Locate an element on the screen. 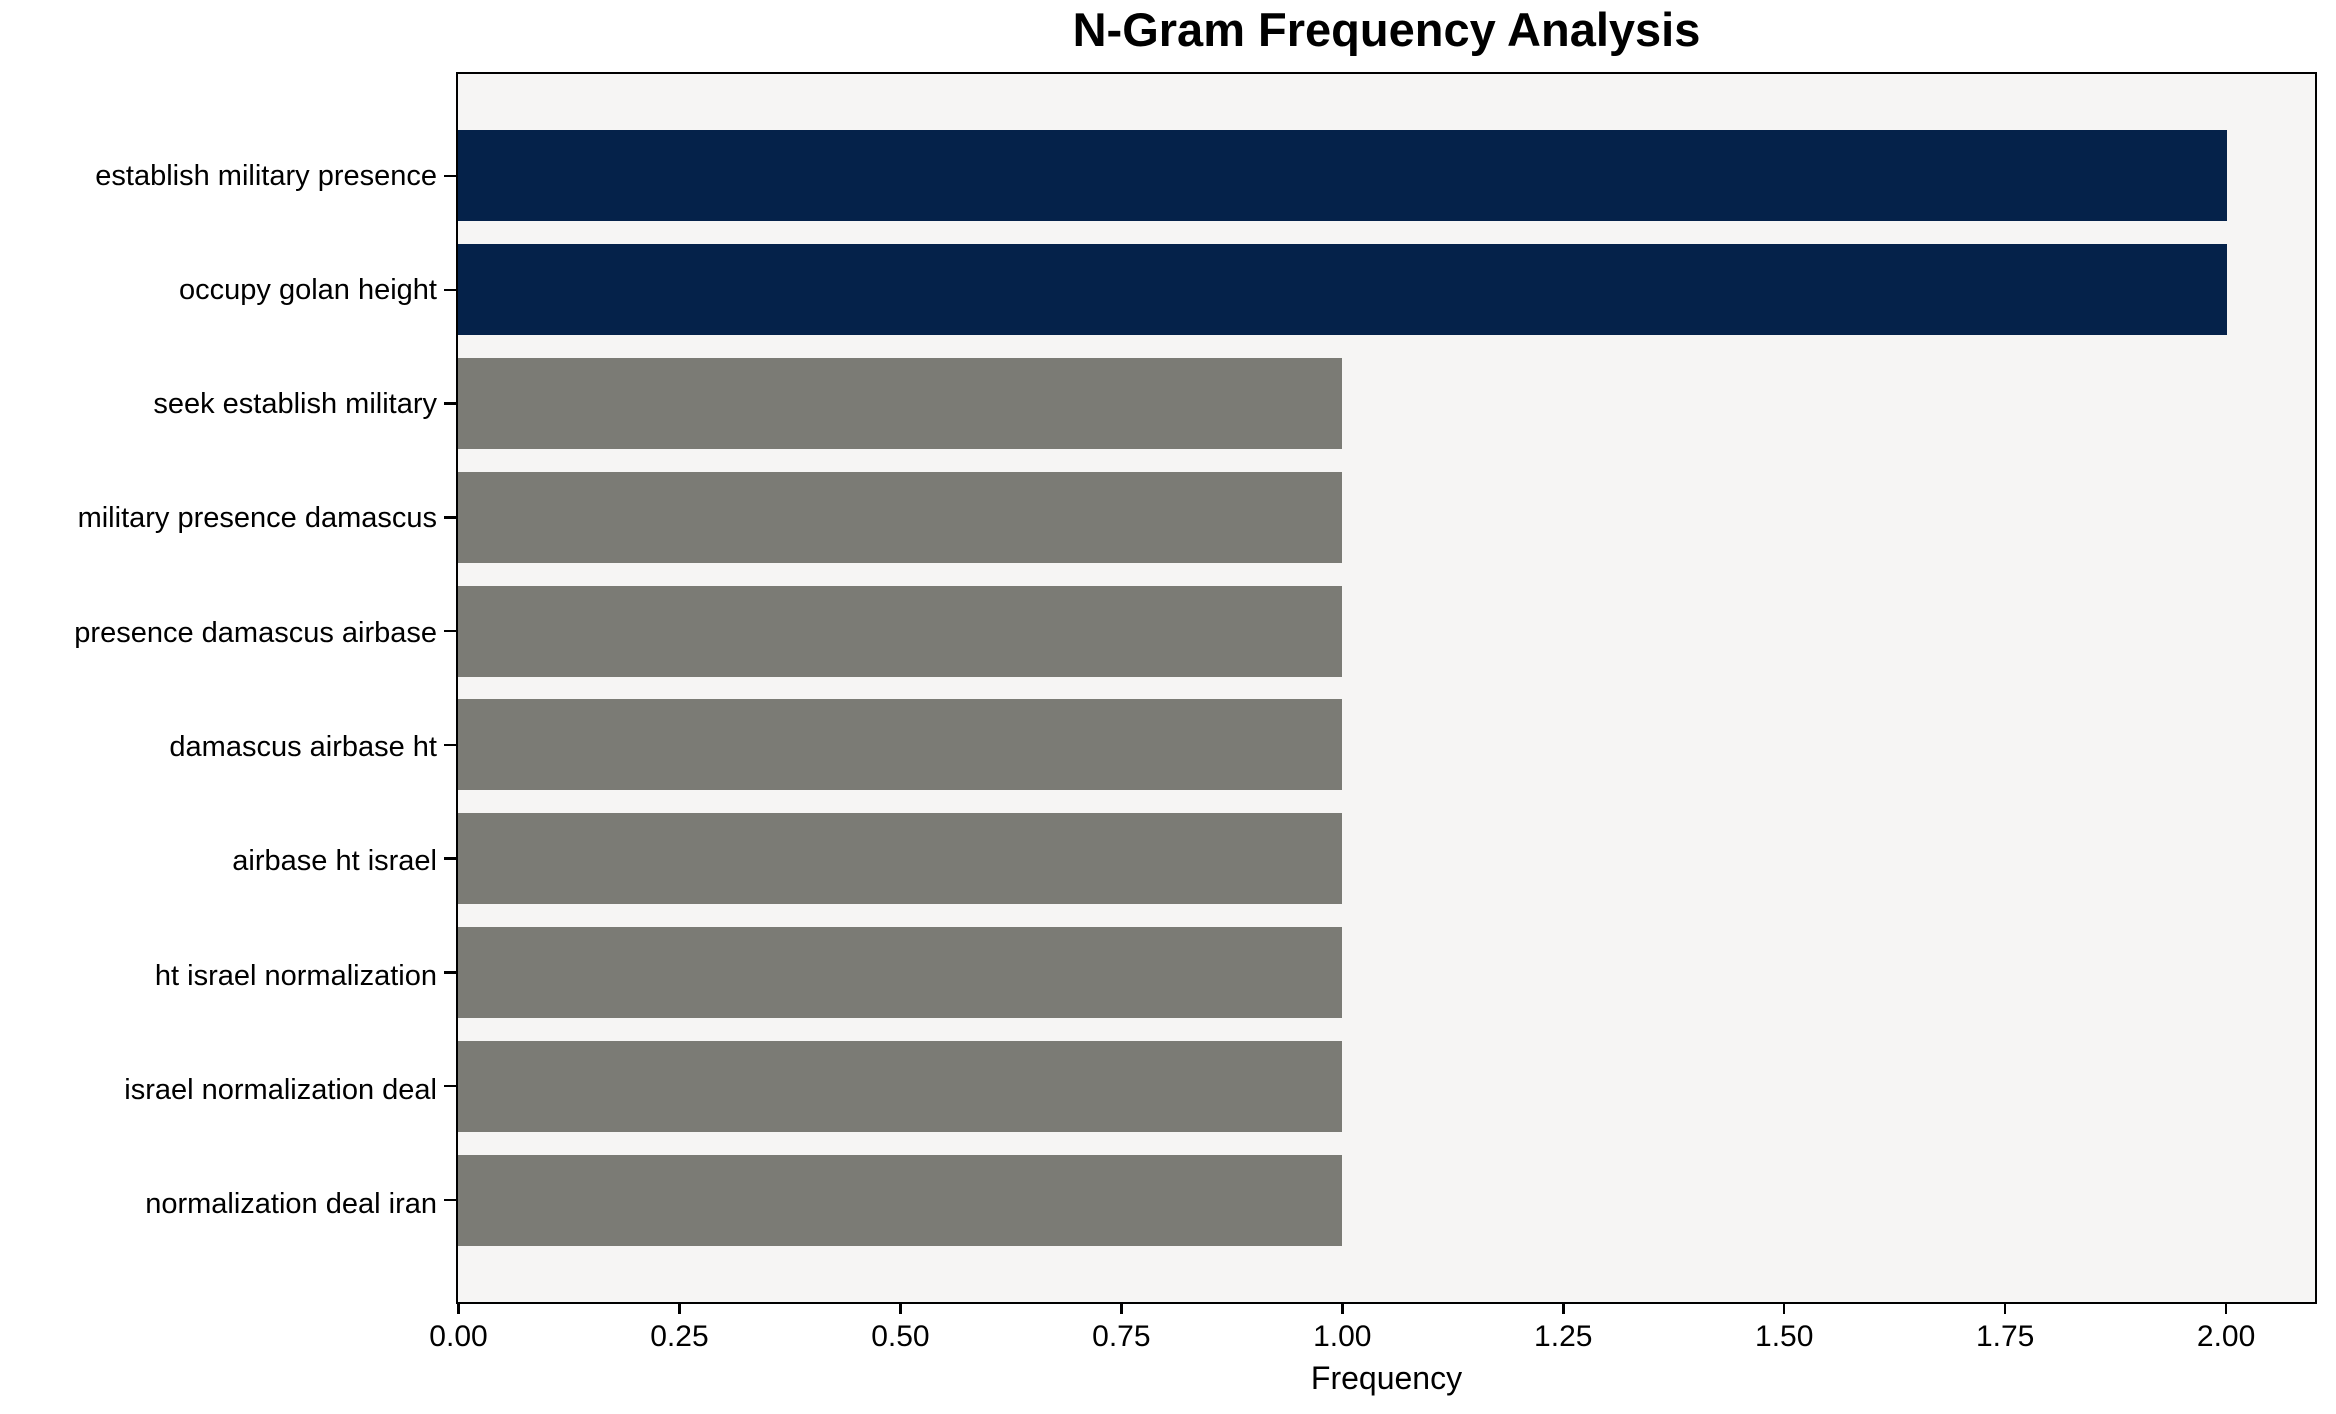  y-axis-label: establish military presence is located at coordinates (266, 175).